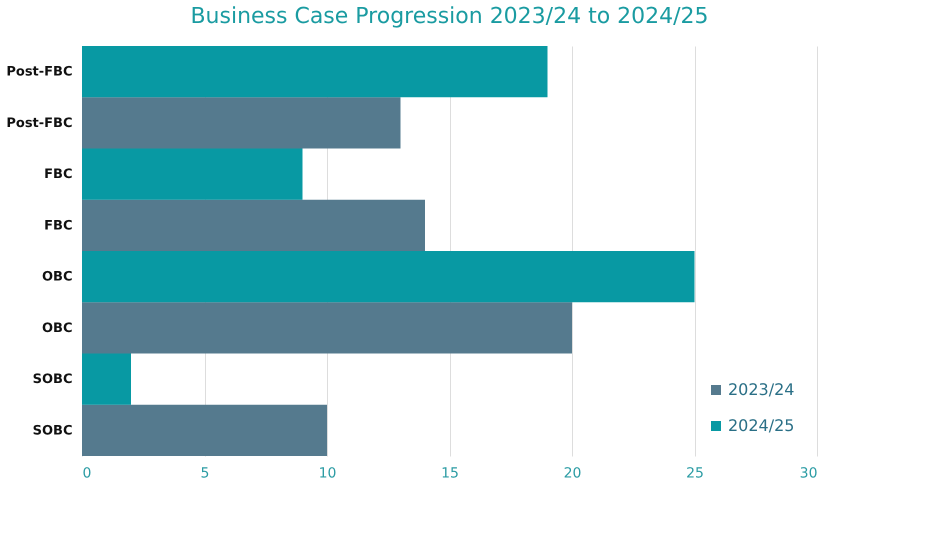 The width and height of the screenshot is (927, 543). I want to click on chart-title: Business Case Progression 2023/24 to 2024/25, so click(449, 16).